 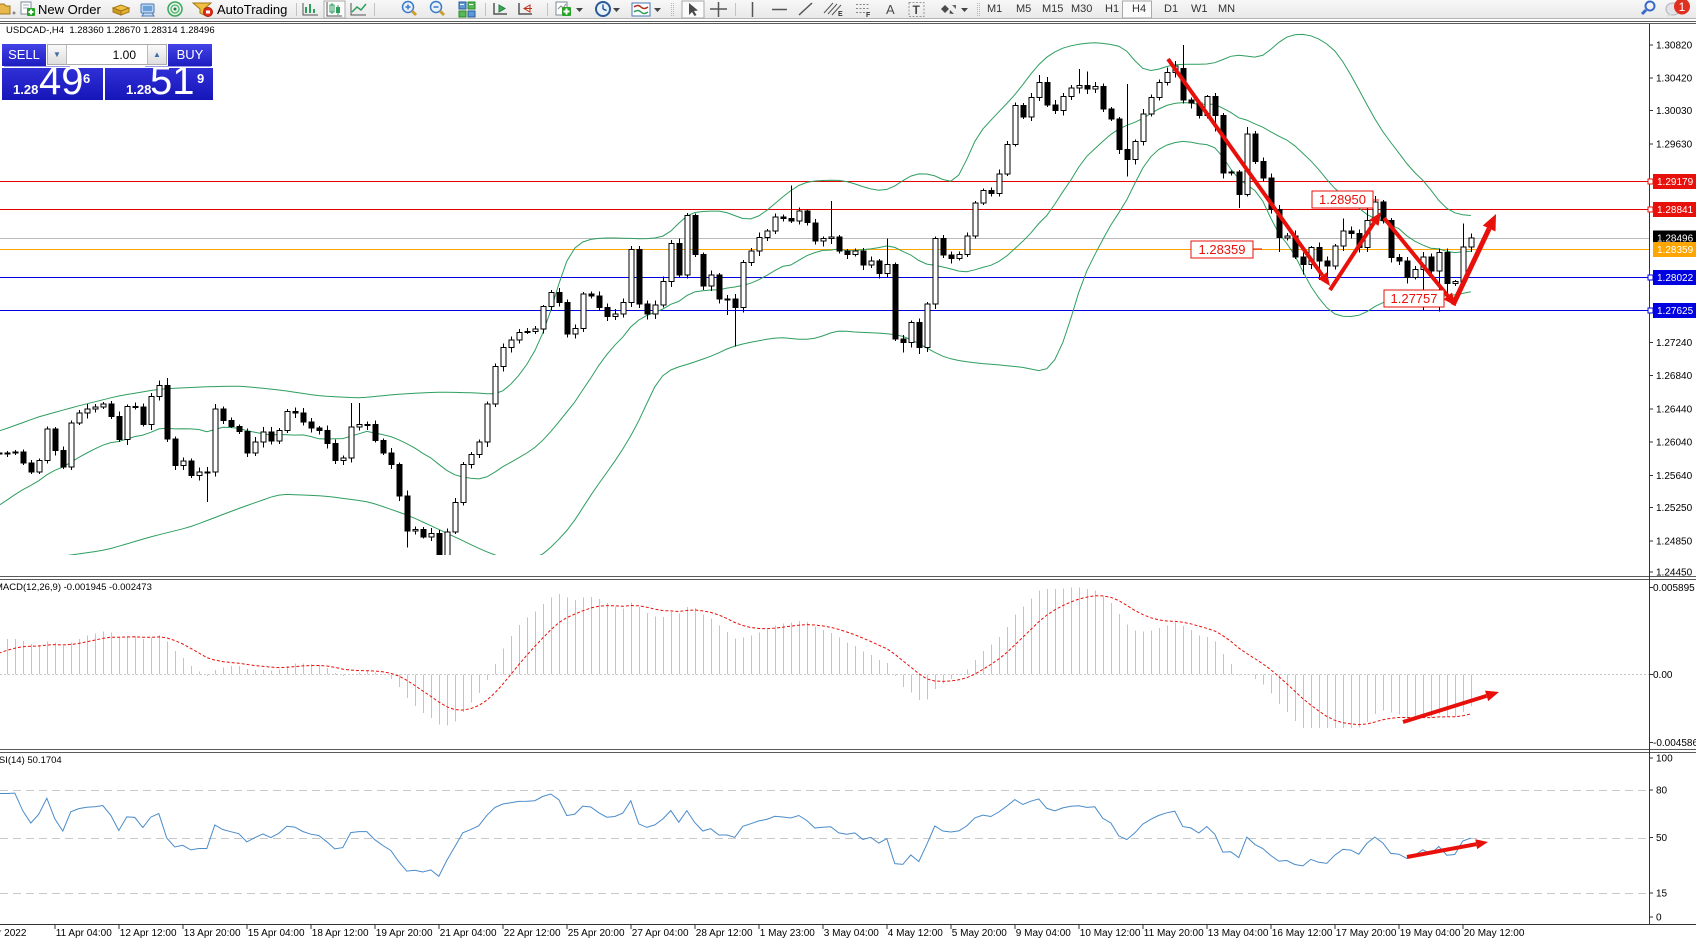 What do you see at coordinates (1662, 838) in the screenshot?
I see `svg-text: 50` at bounding box center [1662, 838].